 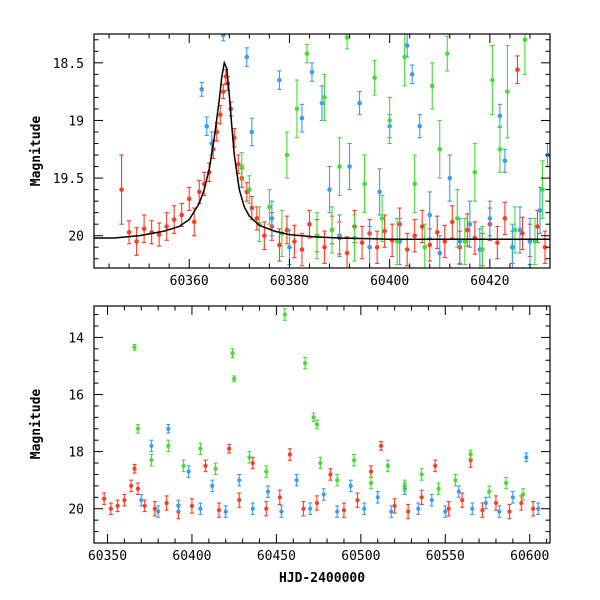 I want to click on bottom-x-tick-label: 60400, so click(x=191, y=556).